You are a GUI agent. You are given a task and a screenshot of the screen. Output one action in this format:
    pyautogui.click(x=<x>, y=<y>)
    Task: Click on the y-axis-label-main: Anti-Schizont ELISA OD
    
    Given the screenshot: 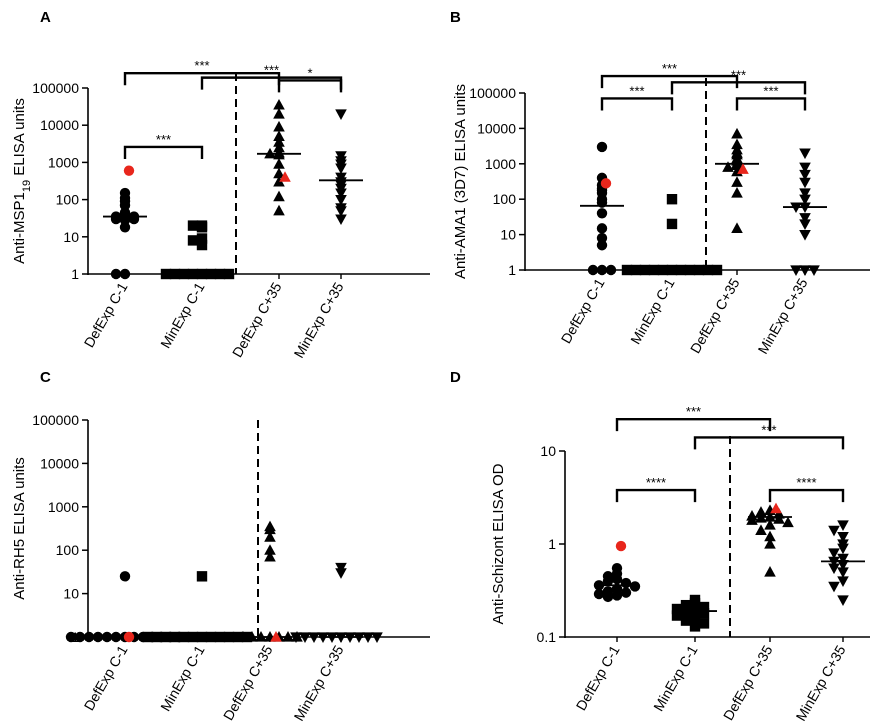 What is the action you would take?
    pyautogui.click(x=498, y=543)
    